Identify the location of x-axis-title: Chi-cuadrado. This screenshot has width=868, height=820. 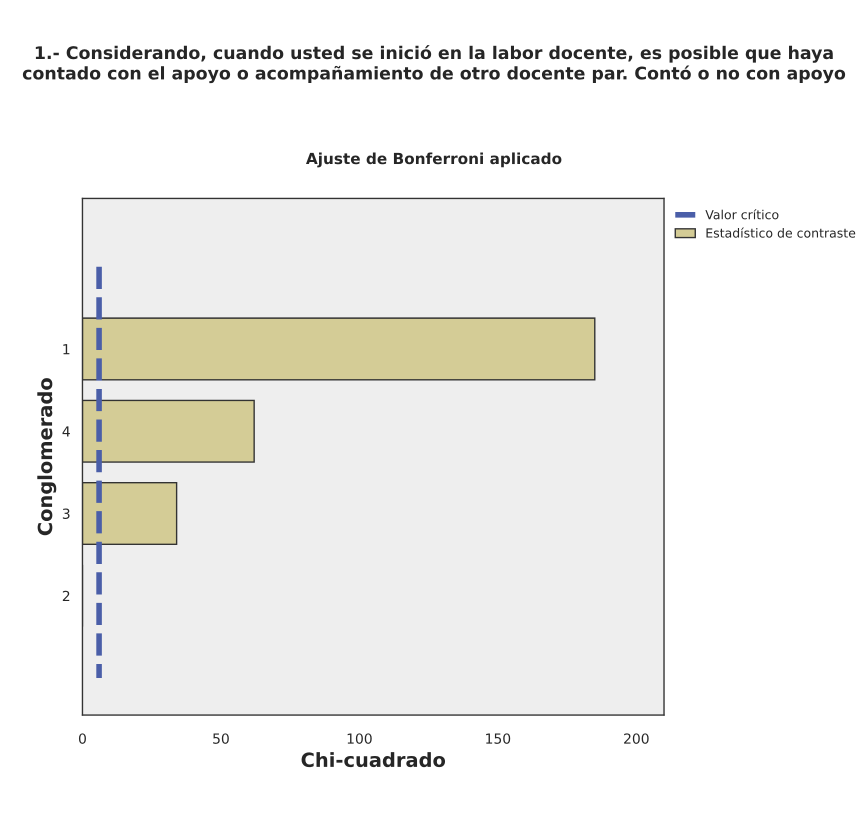
(374, 760).